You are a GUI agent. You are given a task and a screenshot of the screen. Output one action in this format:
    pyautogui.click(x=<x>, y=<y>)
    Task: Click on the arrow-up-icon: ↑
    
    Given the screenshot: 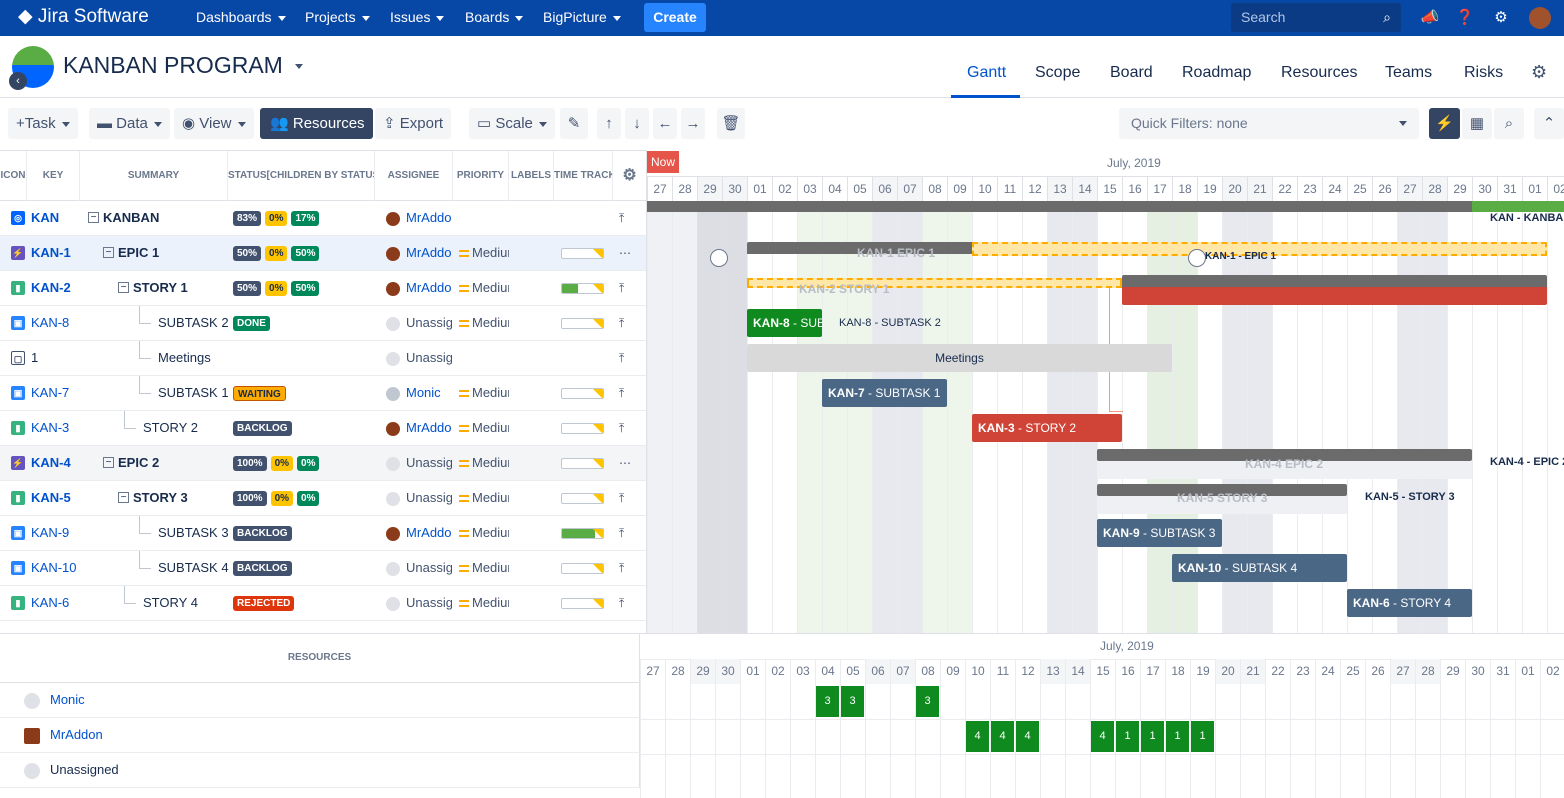 What is the action you would take?
    pyautogui.click(x=609, y=123)
    